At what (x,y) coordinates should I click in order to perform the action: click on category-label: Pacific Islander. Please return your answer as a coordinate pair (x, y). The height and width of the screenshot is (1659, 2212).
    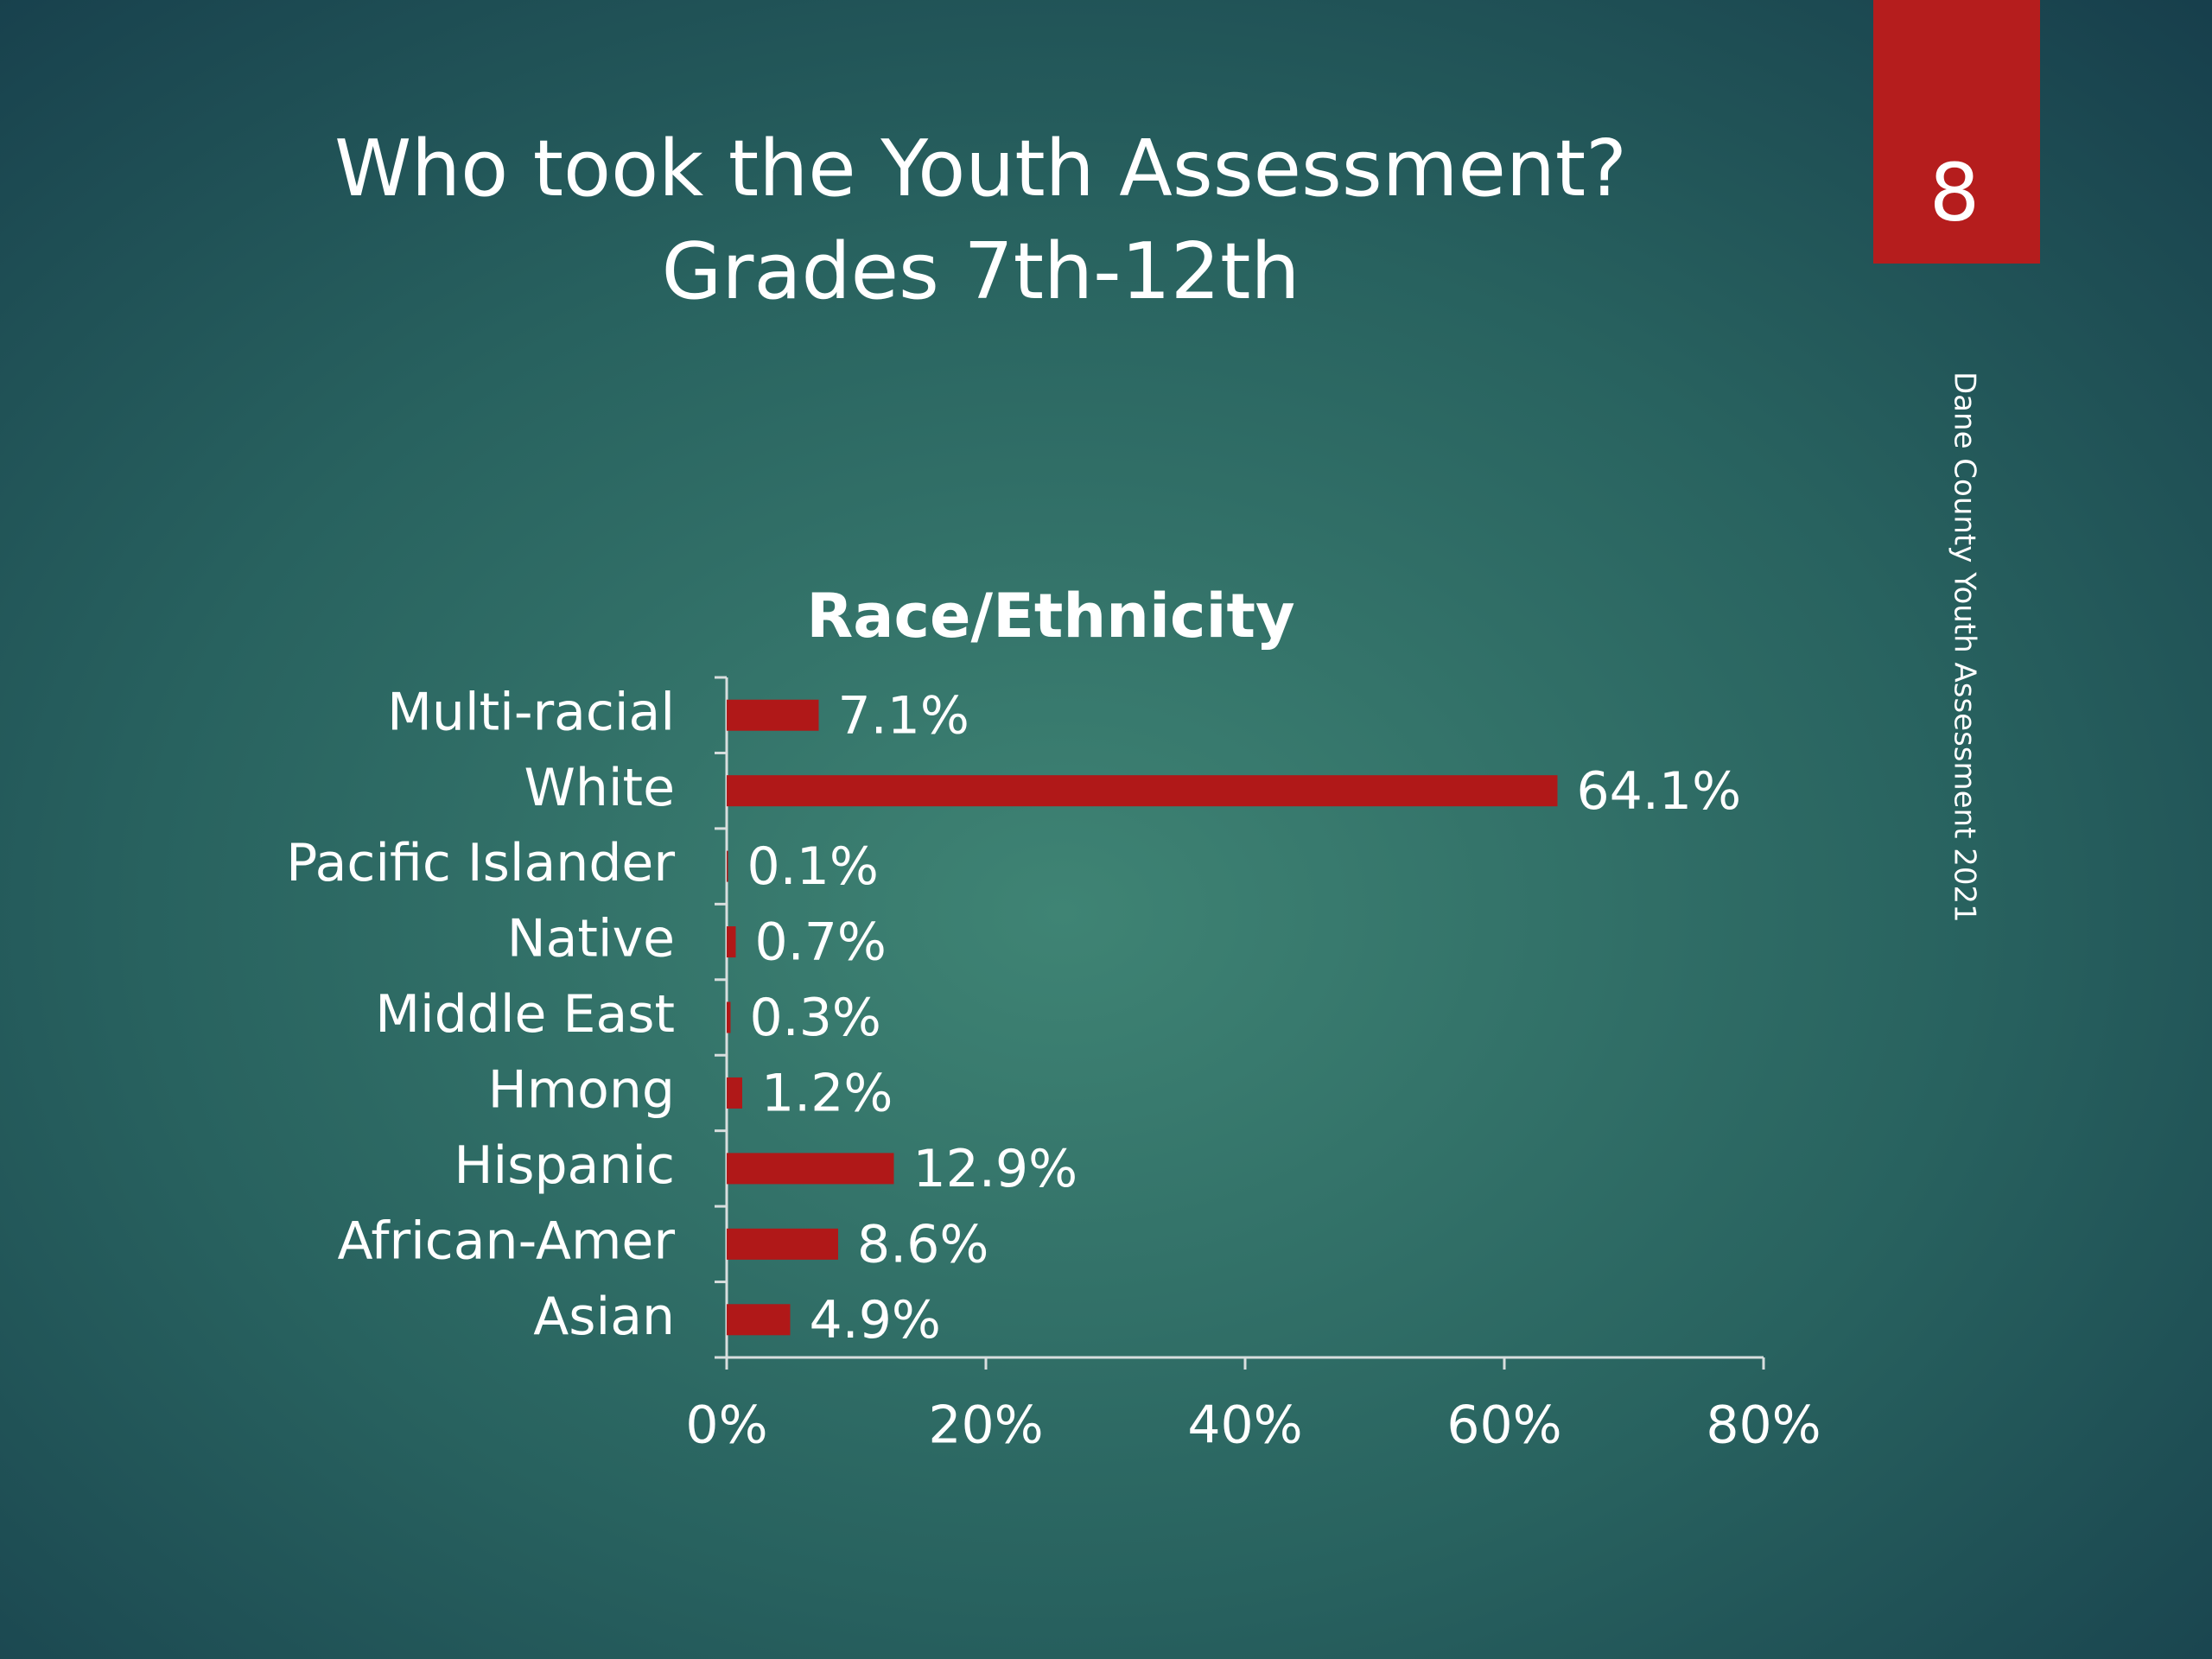
    Looking at the image, I should click on (480, 863).